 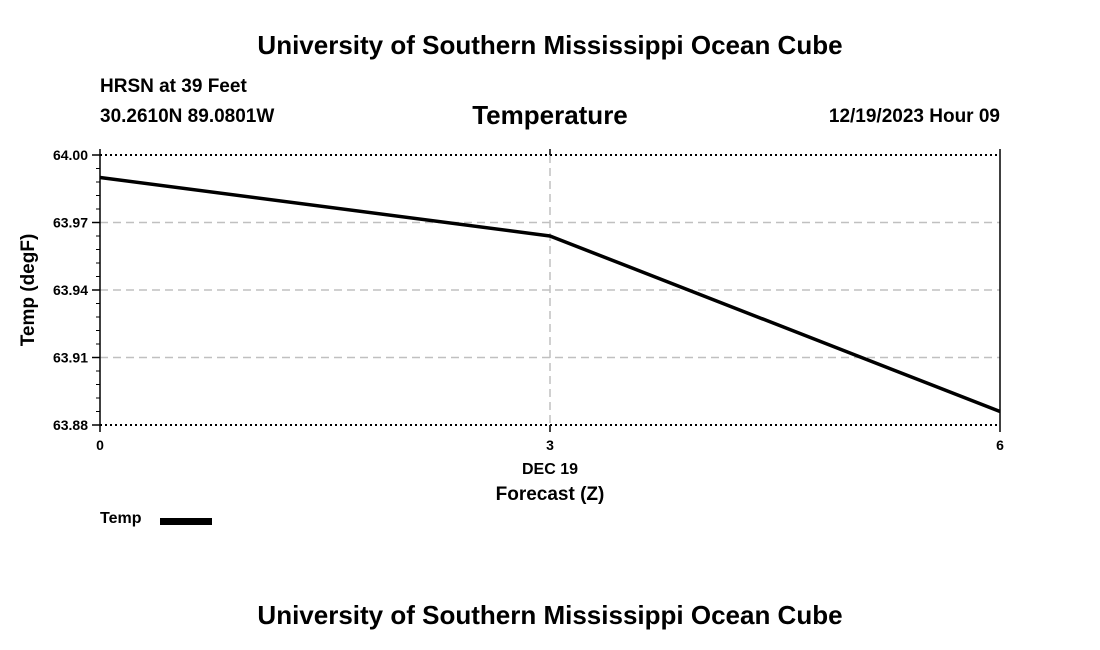 What do you see at coordinates (70, 223) in the screenshot?
I see `y-tick-label: 63.97` at bounding box center [70, 223].